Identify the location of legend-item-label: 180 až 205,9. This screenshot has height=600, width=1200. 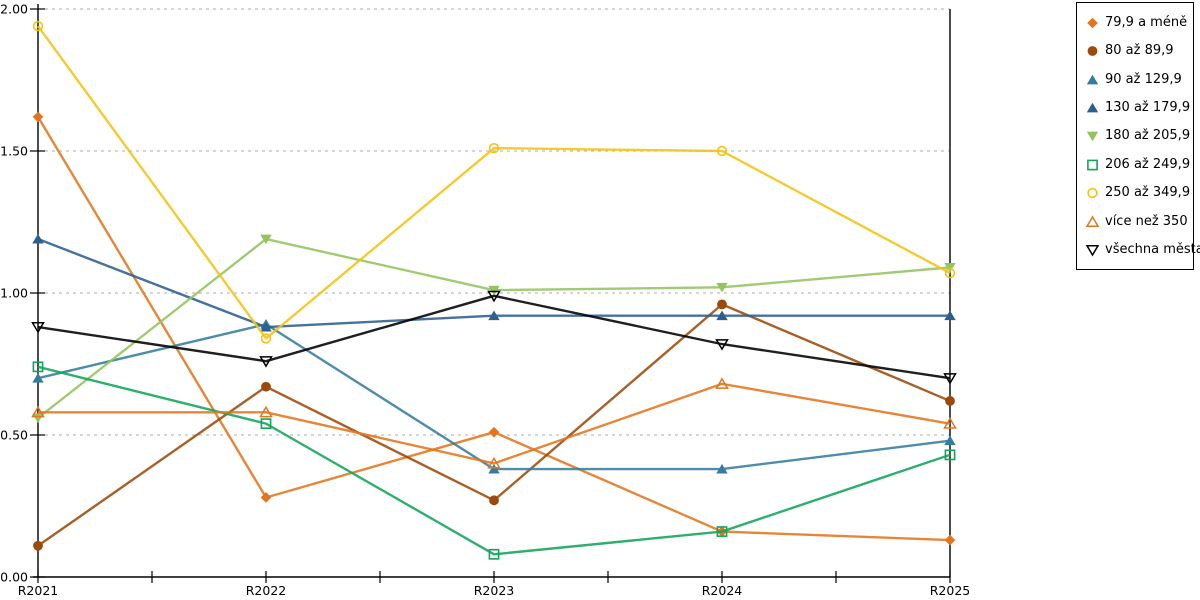
(1148, 136).